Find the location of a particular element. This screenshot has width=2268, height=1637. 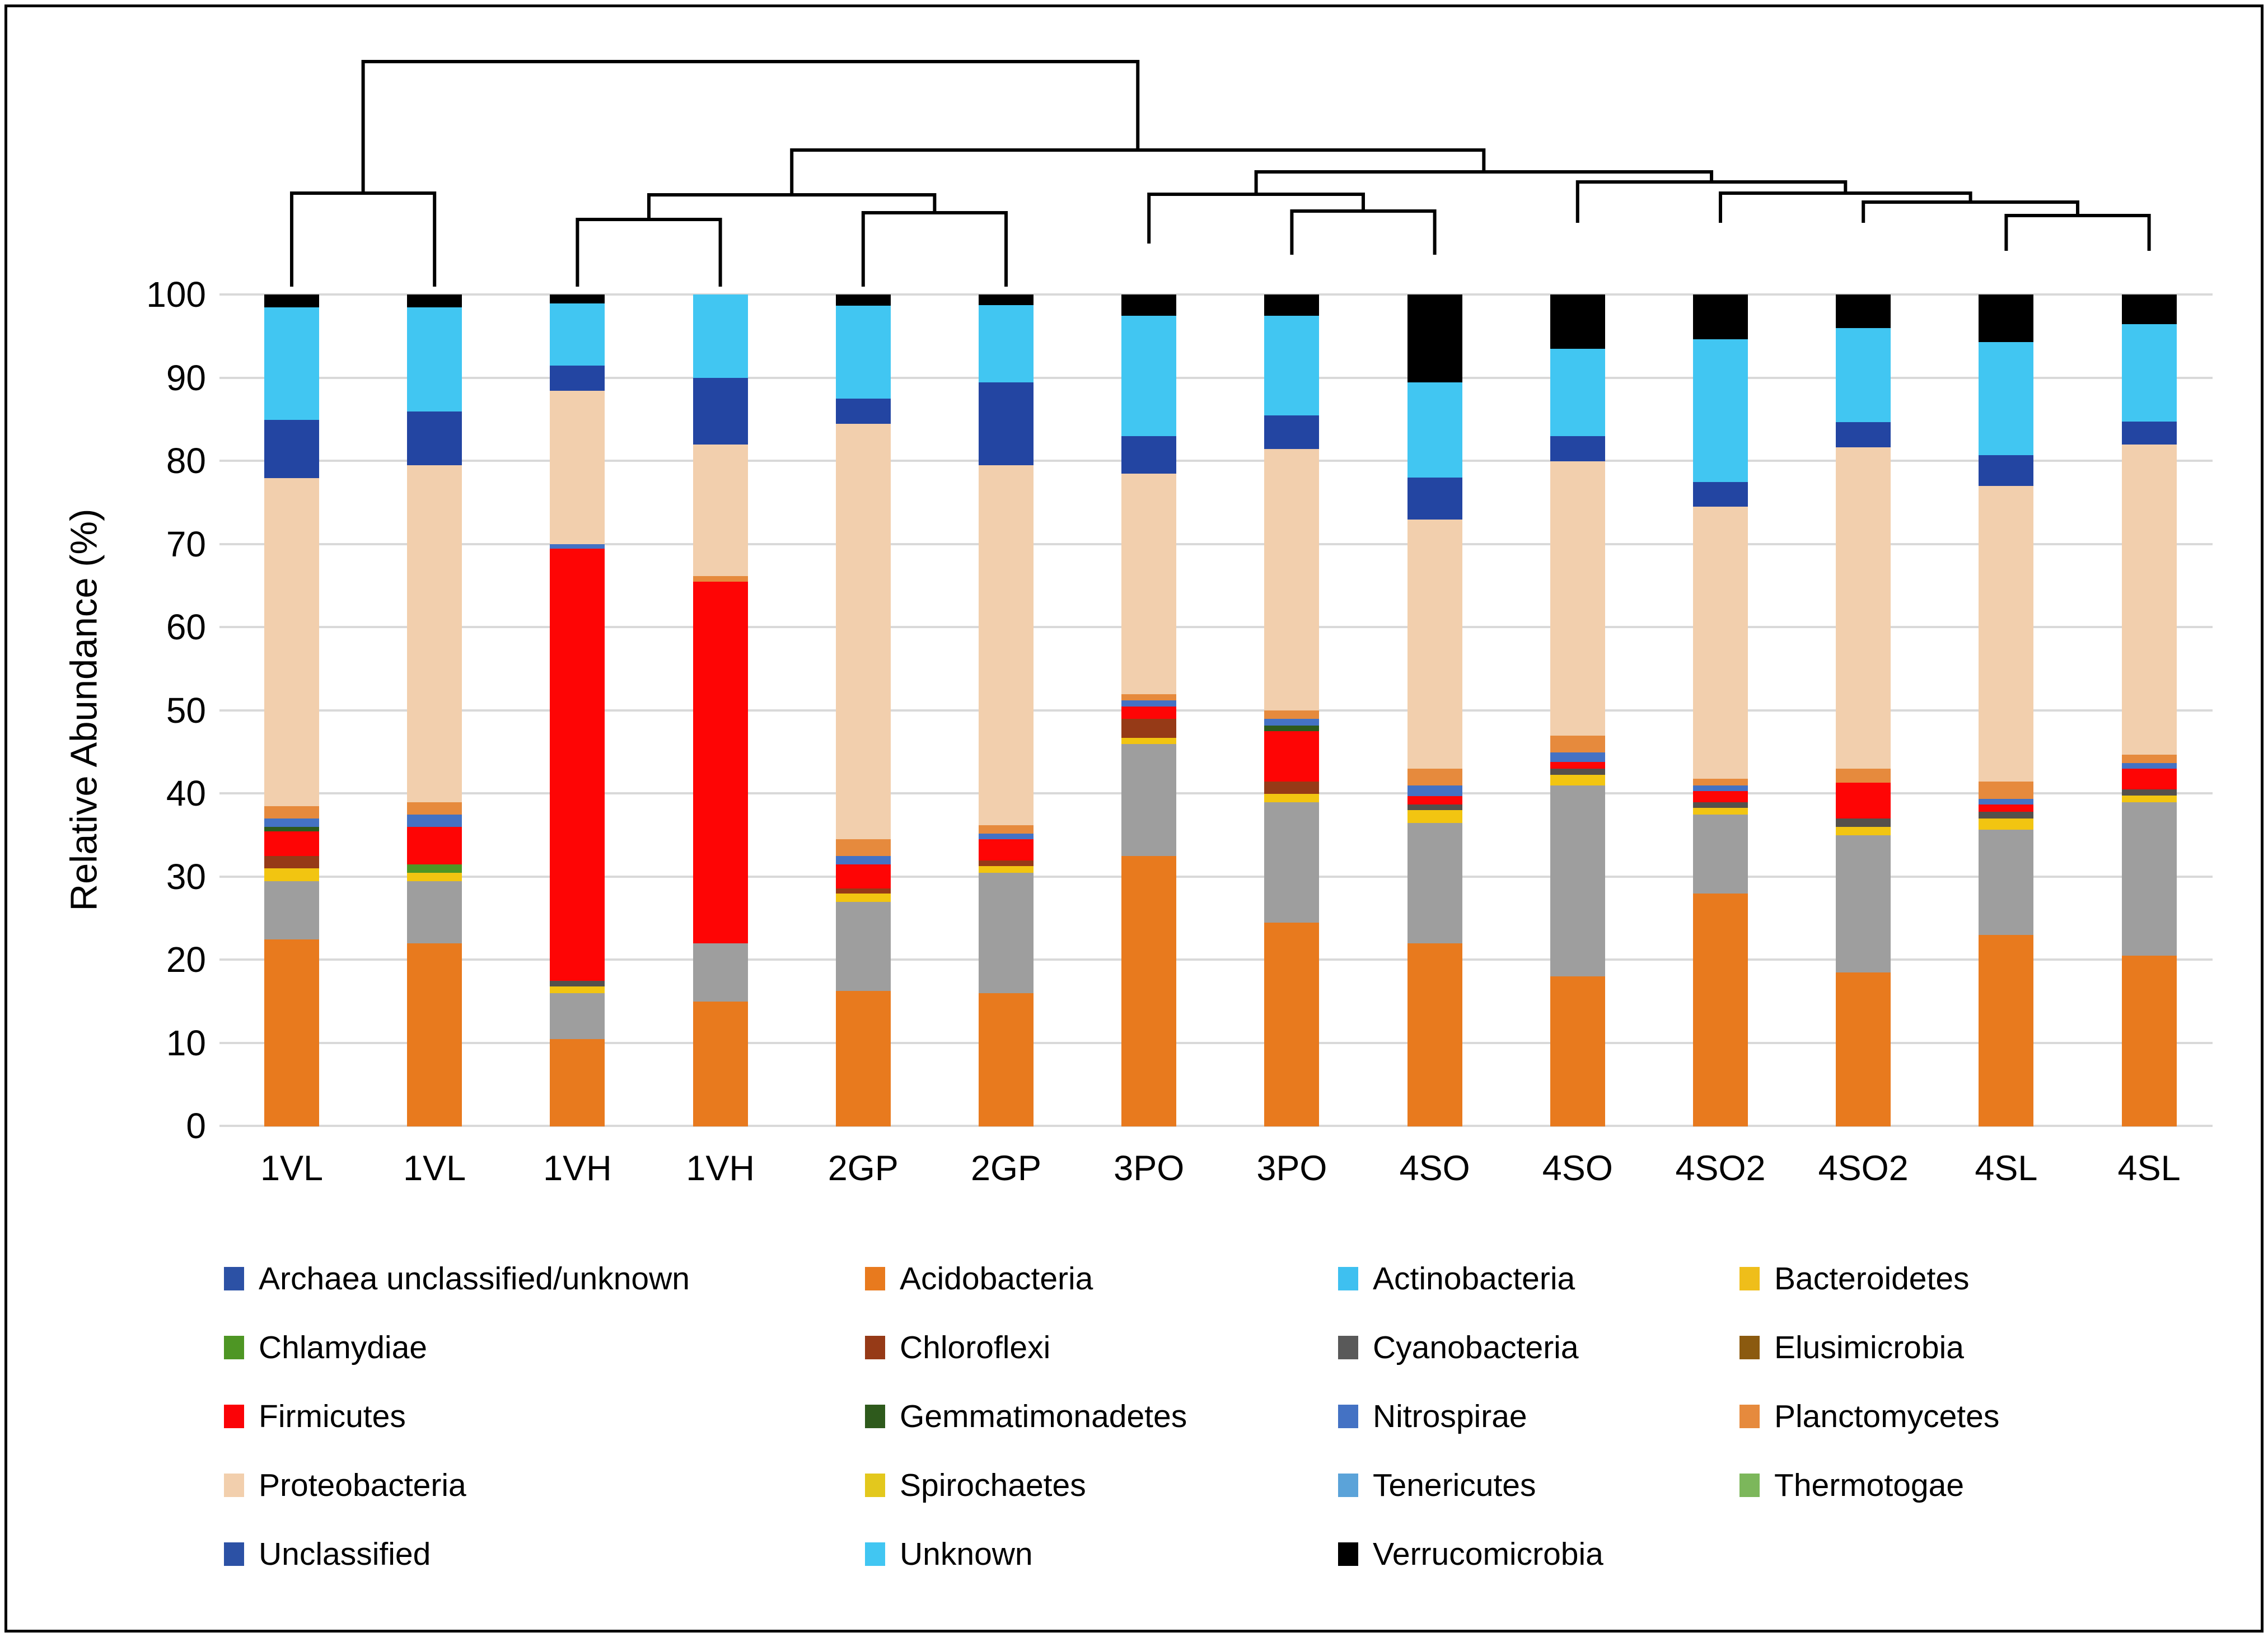

y-tick-label: 30 is located at coordinates (186, 877).